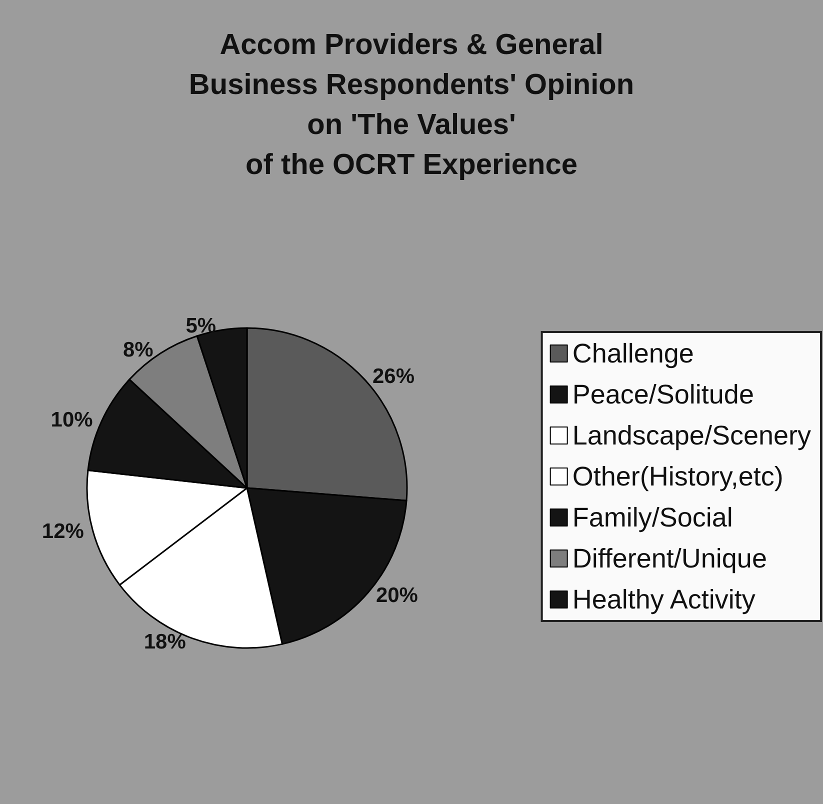 The width and height of the screenshot is (823, 804). What do you see at coordinates (669, 559) in the screenshot?
I see `legend-label: Different/Unique` at bounding box center [669, 559].